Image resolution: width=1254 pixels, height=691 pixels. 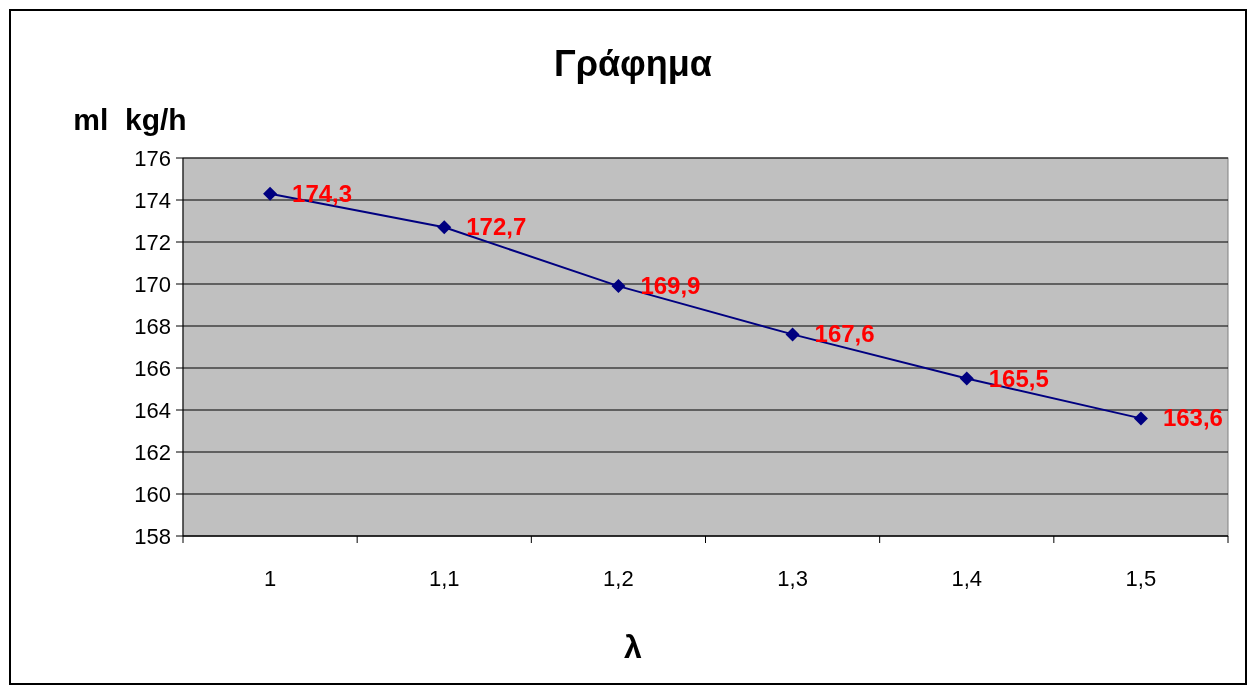 I want to click on x-tick-label: 1,1, so click(x=444, y=578).